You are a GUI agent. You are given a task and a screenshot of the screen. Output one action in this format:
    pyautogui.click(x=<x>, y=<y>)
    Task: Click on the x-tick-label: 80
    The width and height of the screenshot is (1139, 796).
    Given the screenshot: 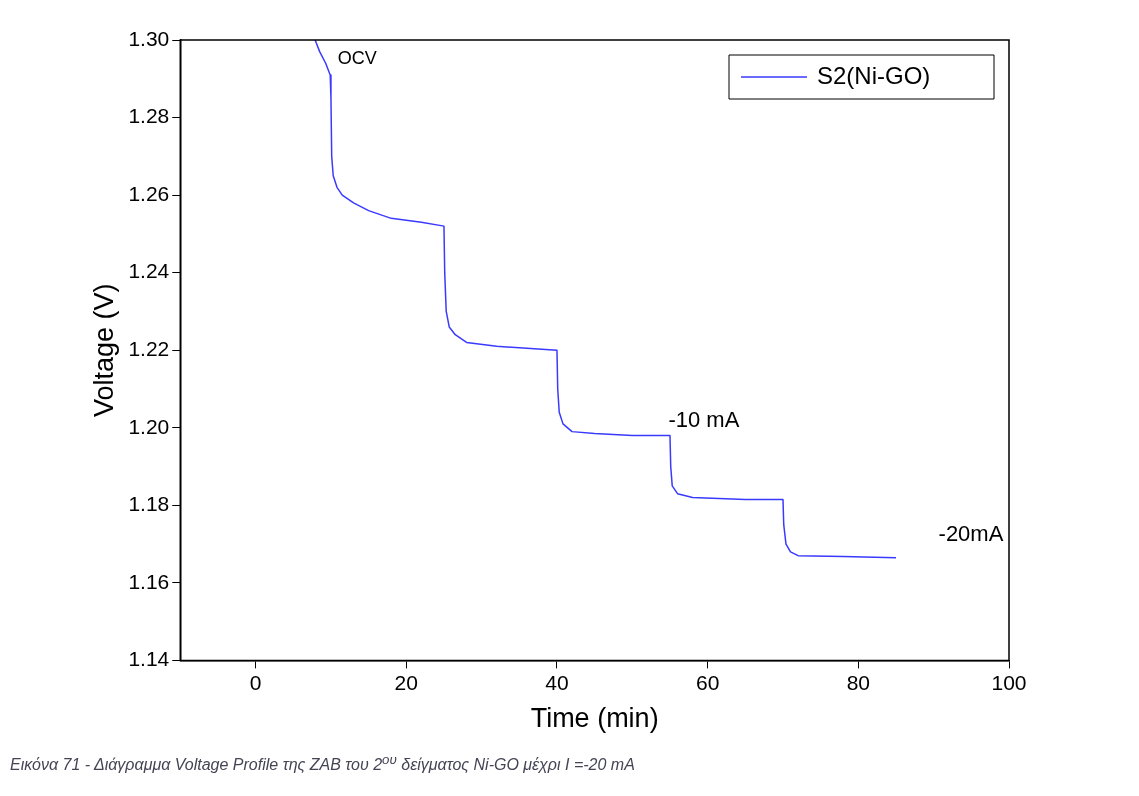 What is the action you would take?
    pyautogui.click(x=858, y=682)
    